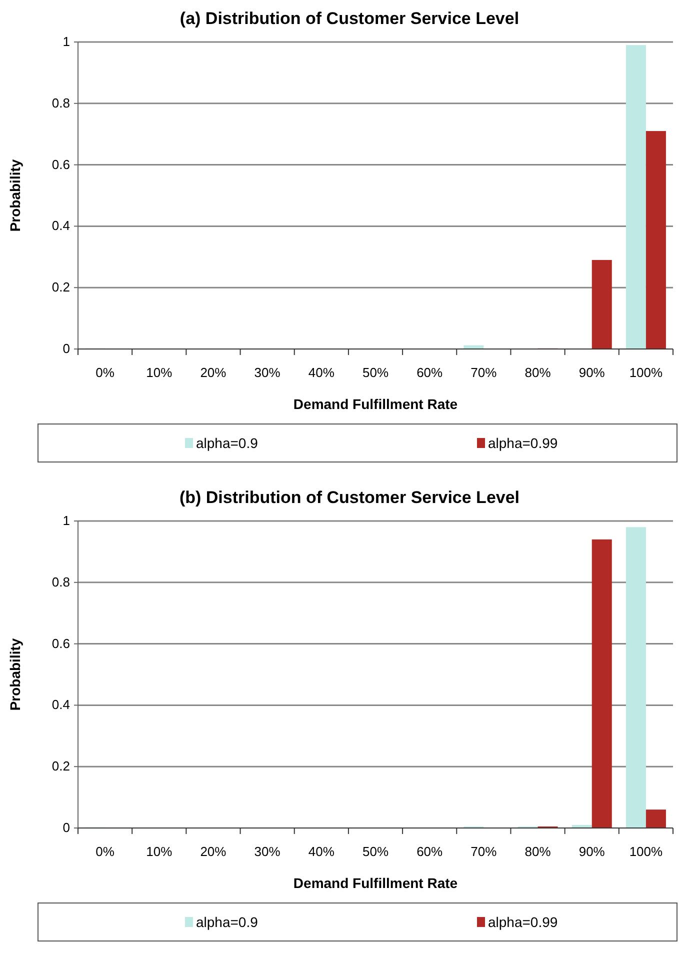 This screenshot has width=679, height=958. I want to click on chart-title: (b) Distribution of Customer Service Level, so click(349, 497).